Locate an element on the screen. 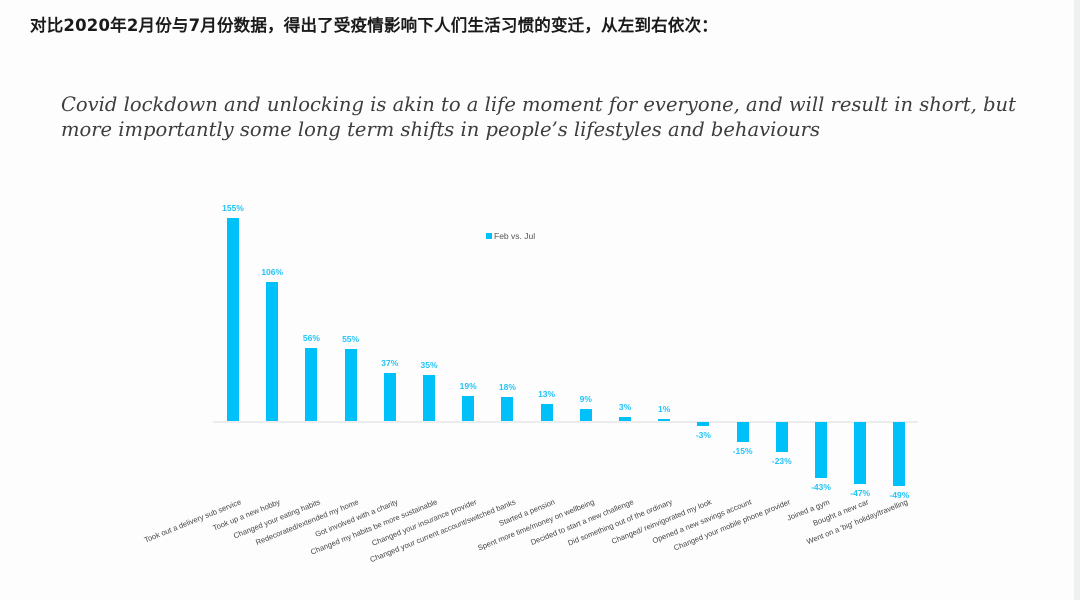 The height and width of the screenshot is (600, 1080). bar-value-label: 55% is located at coordinates (351, 338).